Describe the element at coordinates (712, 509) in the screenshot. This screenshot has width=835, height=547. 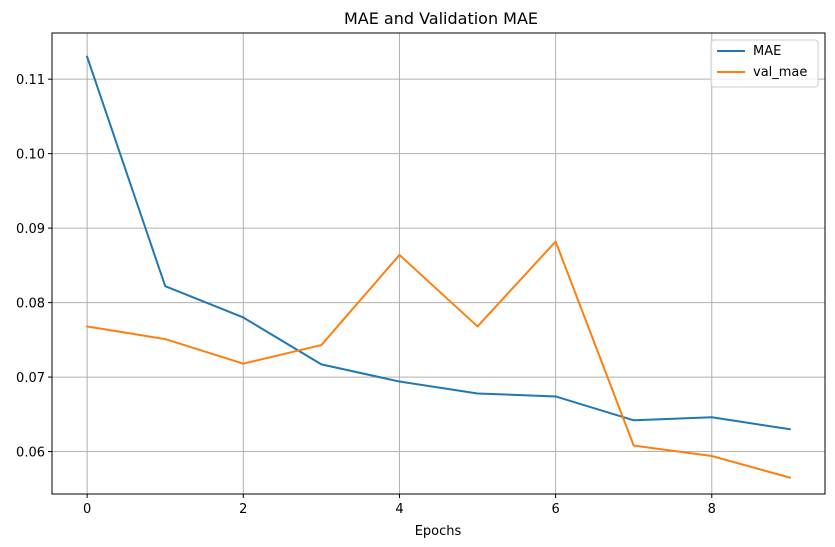
I see `x-tick-label: 8` at that location.